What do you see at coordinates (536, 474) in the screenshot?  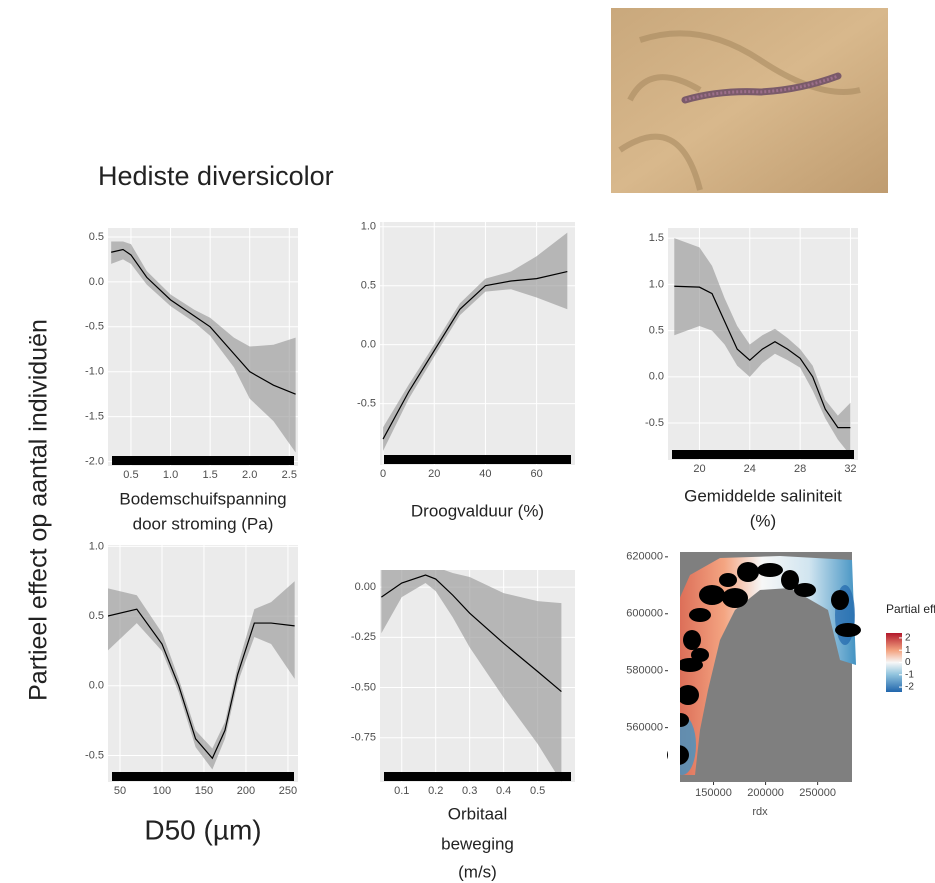 I see `x-tick-label: 60` at bounding box center [536, 474].